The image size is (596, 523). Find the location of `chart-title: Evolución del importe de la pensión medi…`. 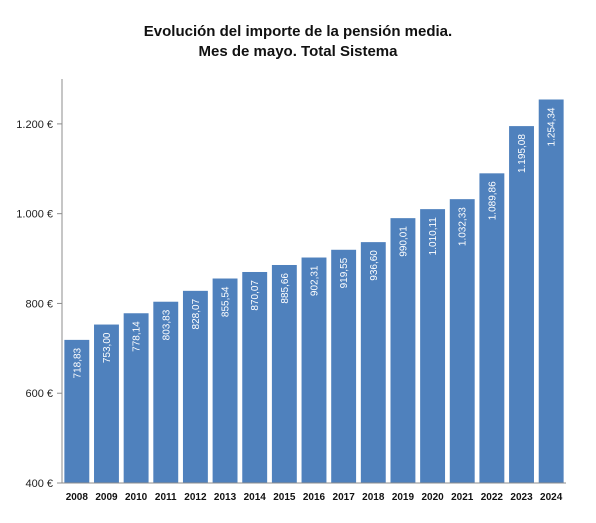

chart-title: Evolución del importe de la pensión medi… is located at coordinates (298, 31).